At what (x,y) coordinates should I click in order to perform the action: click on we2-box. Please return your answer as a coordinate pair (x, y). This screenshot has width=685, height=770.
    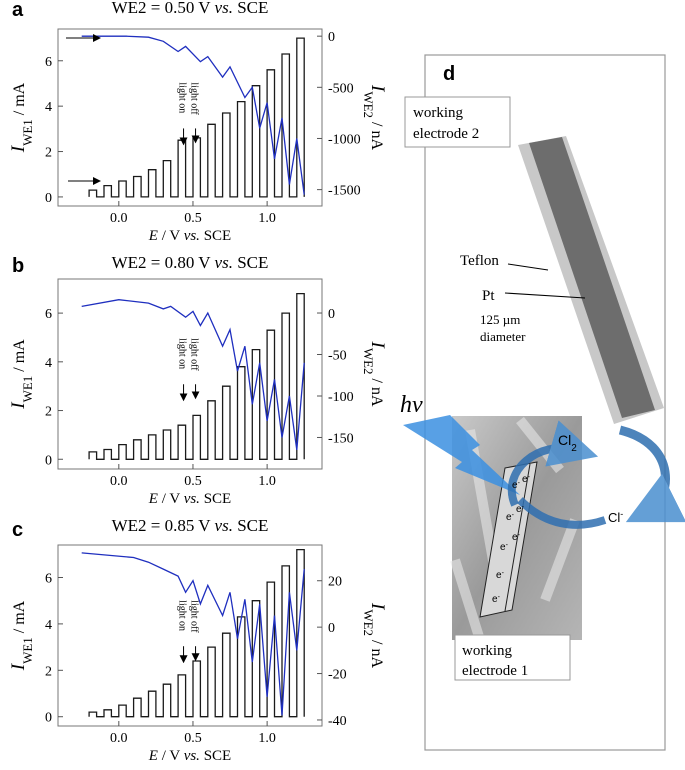
    Looking at the image, I should click on (457, 122).